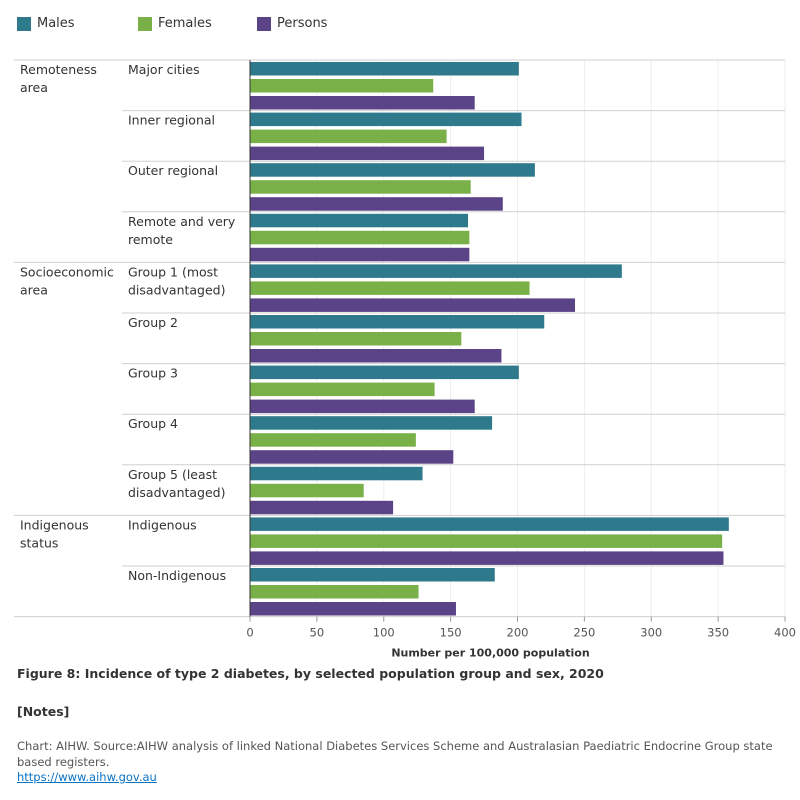  I want to click on x-axis-title: Number per 100,000 population, so click(490, 653).